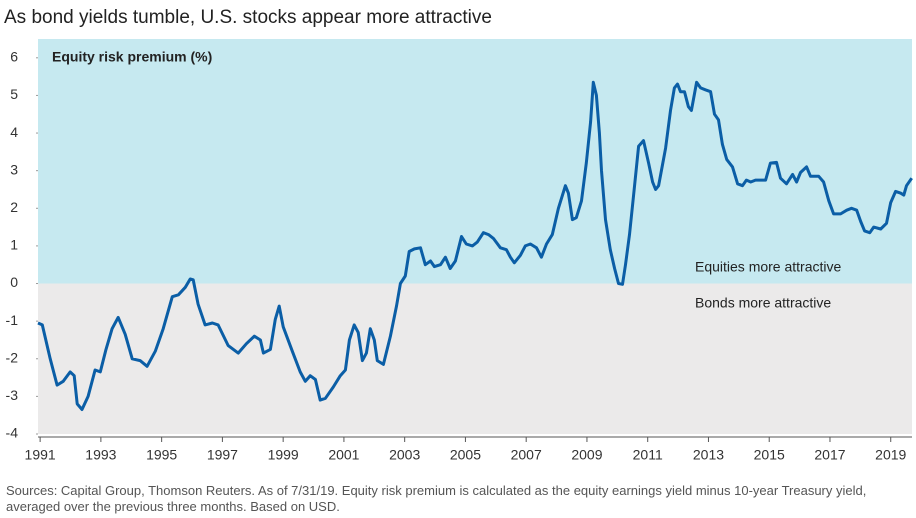 Image resolution: width=916 pixels, height=518 pixels. What do you see at coordinates (526, 455) in the screenshot?
I see `x-tick-label: 2007` at bounding box center [526, 455].